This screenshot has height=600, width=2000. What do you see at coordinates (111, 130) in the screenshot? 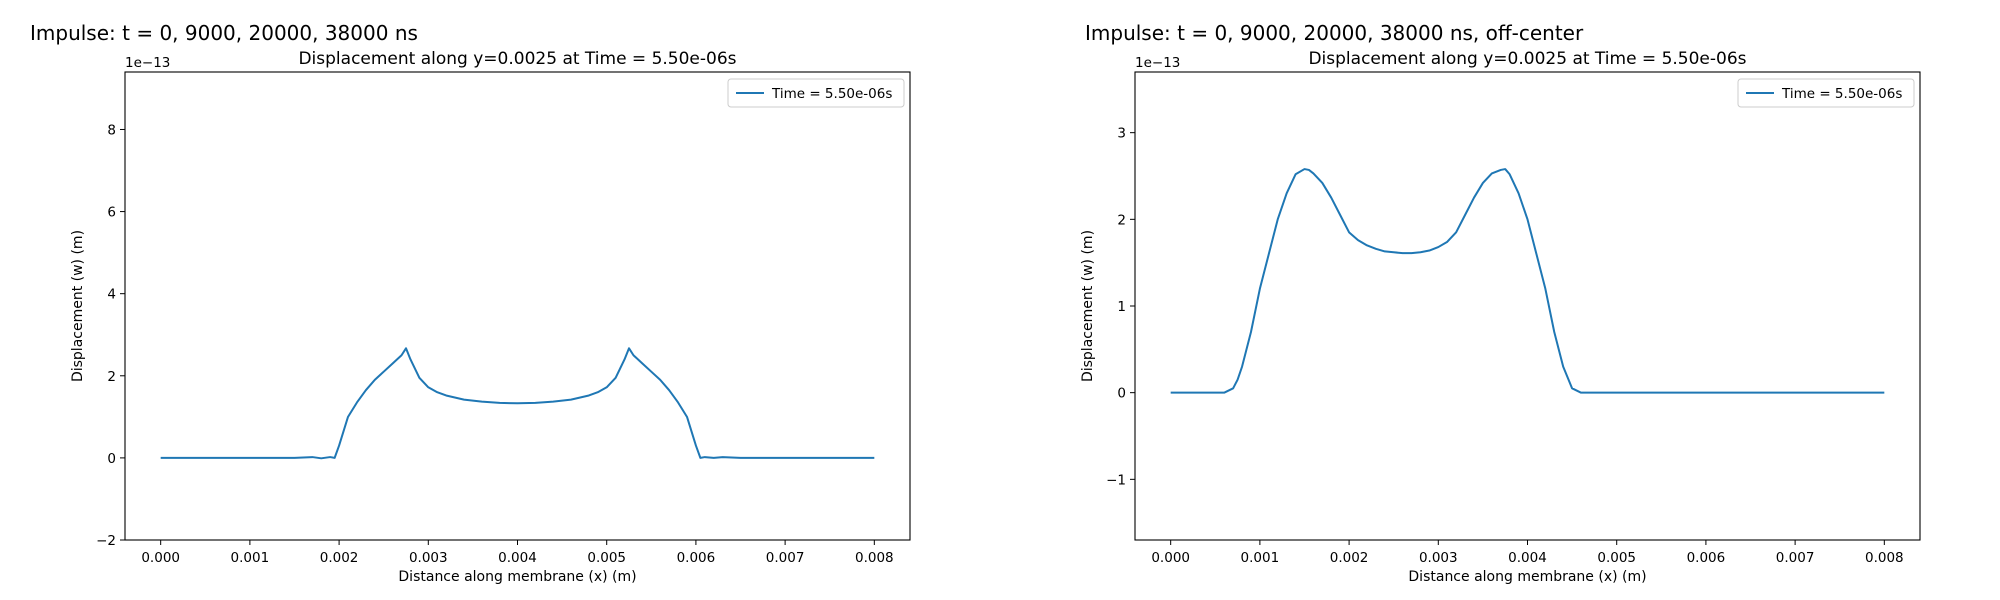
I see `y-tick-label: 8` at bounding box center [111, 130].